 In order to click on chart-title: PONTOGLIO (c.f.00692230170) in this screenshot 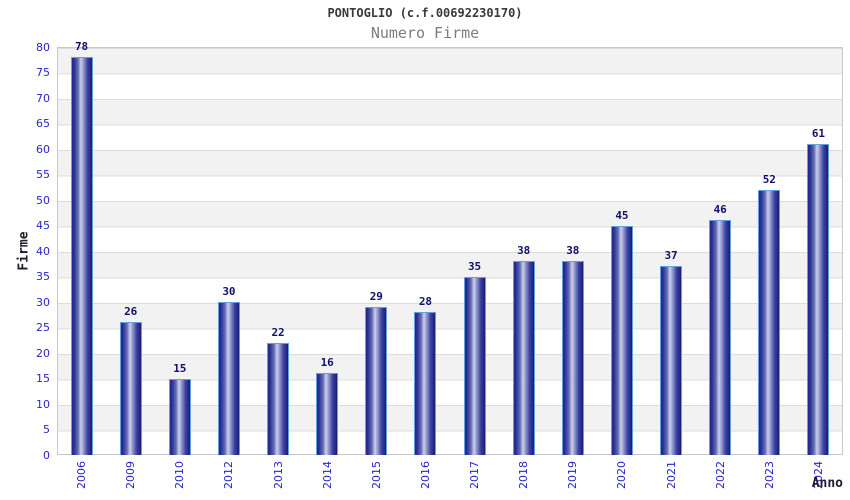, I will do `click(425, 13)`.